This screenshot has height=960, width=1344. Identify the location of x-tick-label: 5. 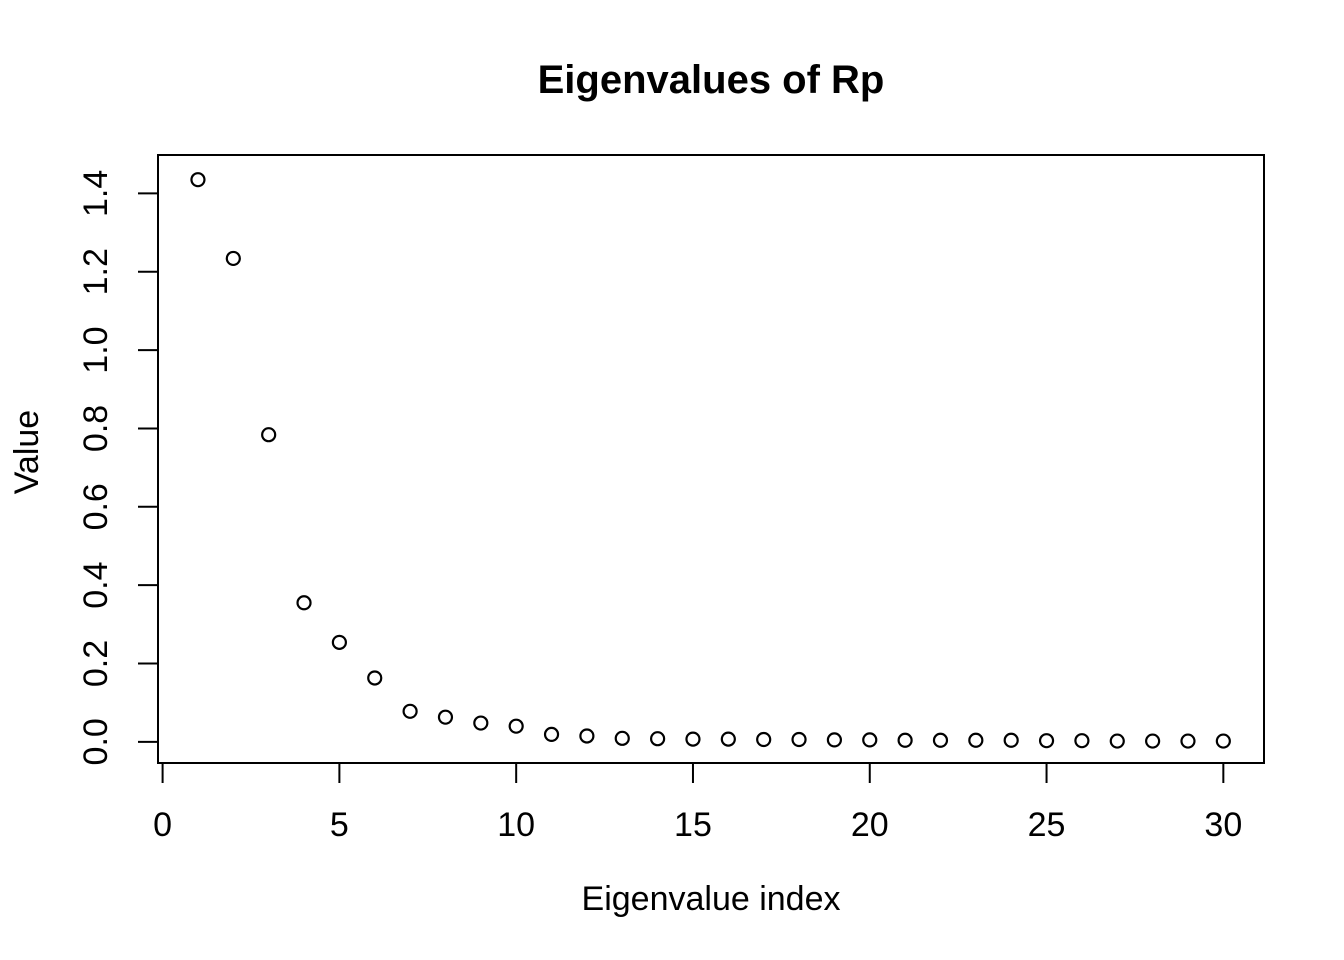
(339, 825).